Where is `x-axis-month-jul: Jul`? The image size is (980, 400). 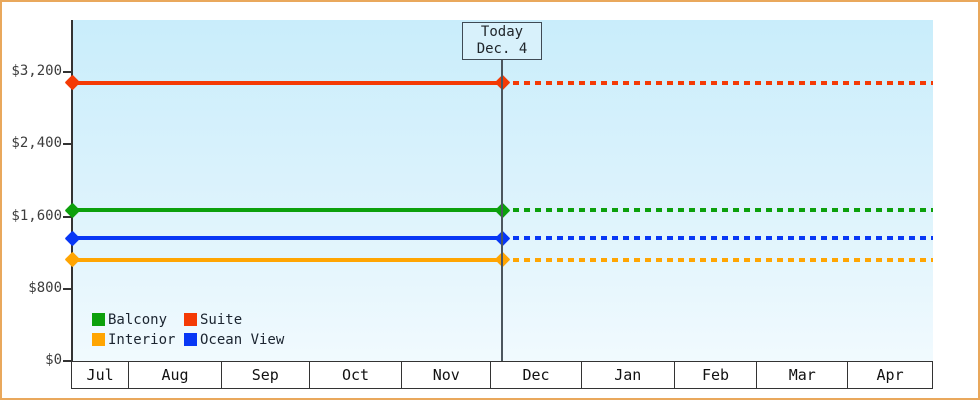
x-axis-month-jul: Jul is located at coordinates (101, 375).